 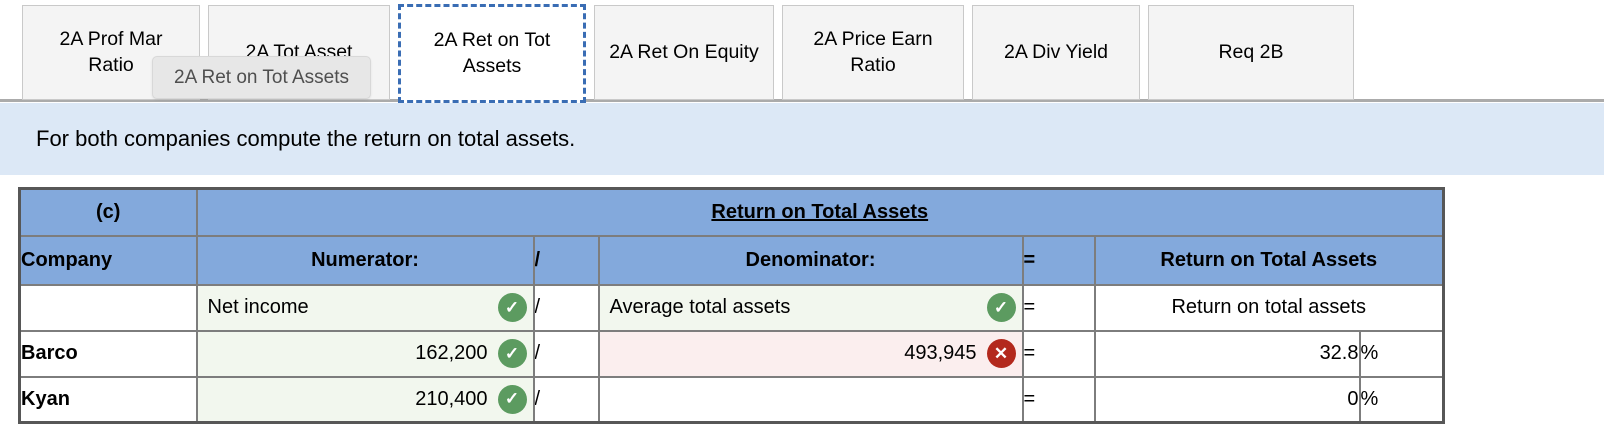 What do you see at coordinates (1269, 260) in the screenshot?
I see `header-result: Return on Total Assets` at bounding box center [1269, 260].